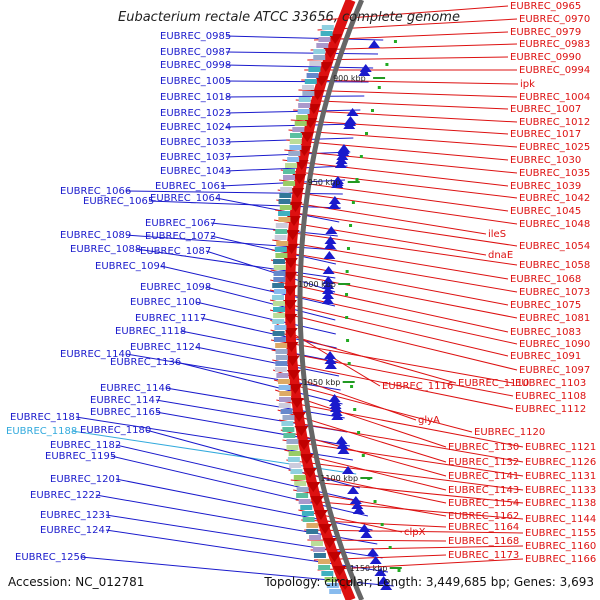 This screenshot has height=600, width=600. I want to click on gene-label-right: ileS, so click(497, 234).